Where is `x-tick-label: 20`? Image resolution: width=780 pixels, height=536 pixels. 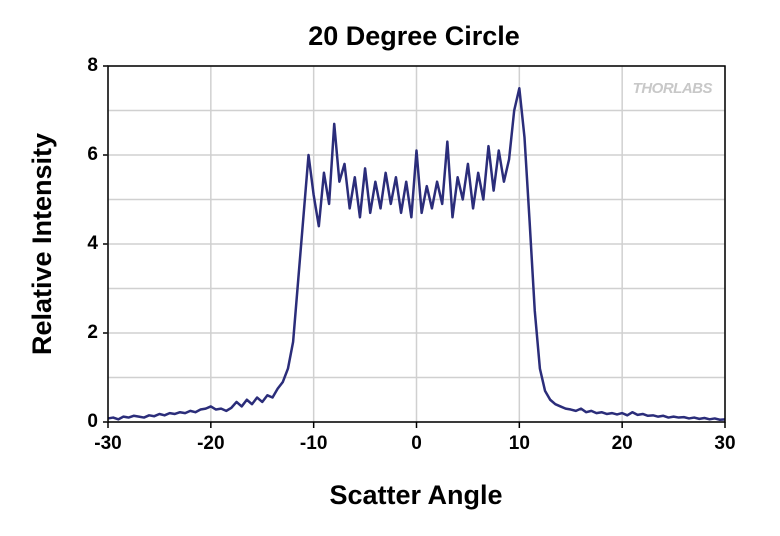 x-tick-label: 20 is located at coordinates (622, 443).